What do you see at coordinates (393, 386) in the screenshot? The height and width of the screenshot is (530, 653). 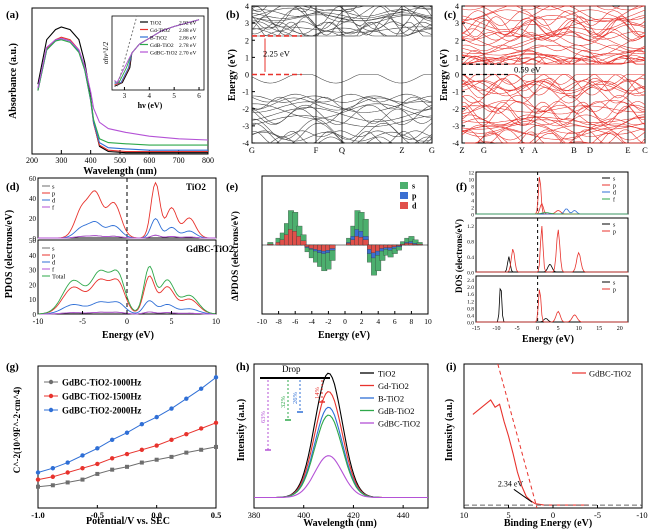 I see `panel-h-legend-label: Gd-TiO2` at bounding box center [393, 386].